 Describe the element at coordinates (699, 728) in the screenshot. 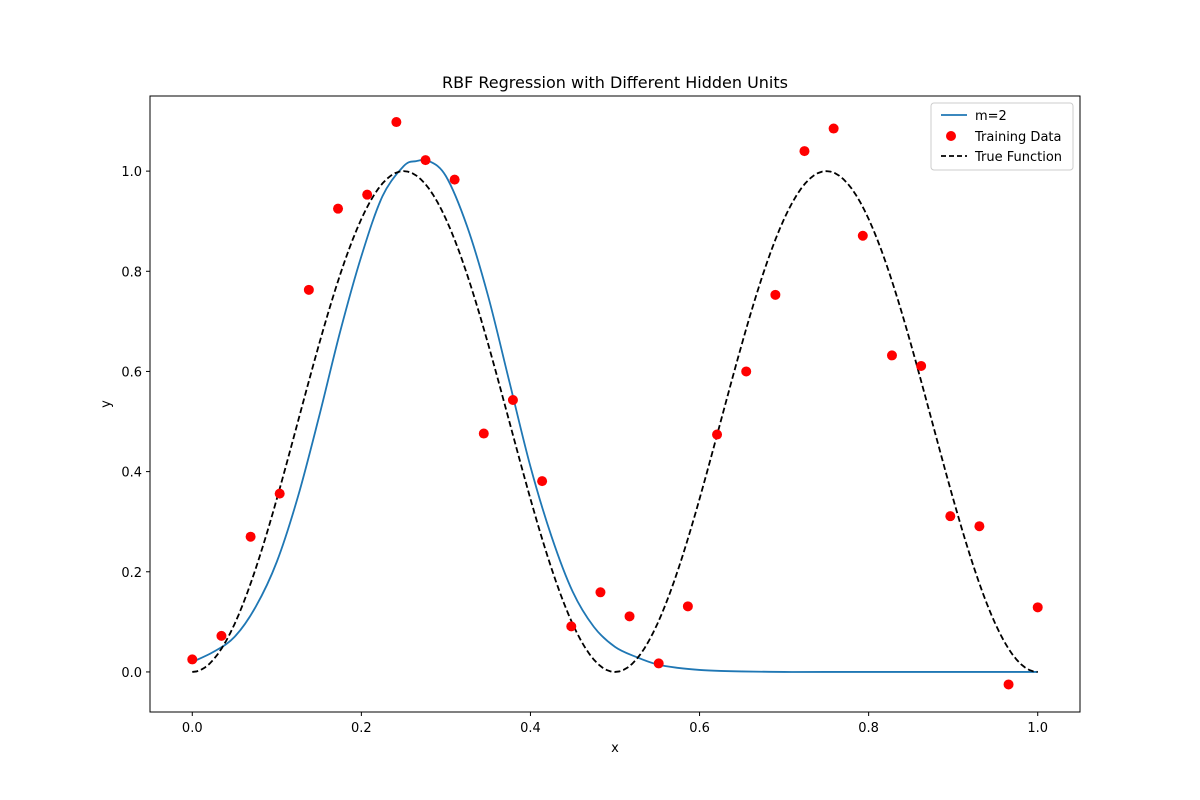

I see `x-tick-label: 0.6` at that location.